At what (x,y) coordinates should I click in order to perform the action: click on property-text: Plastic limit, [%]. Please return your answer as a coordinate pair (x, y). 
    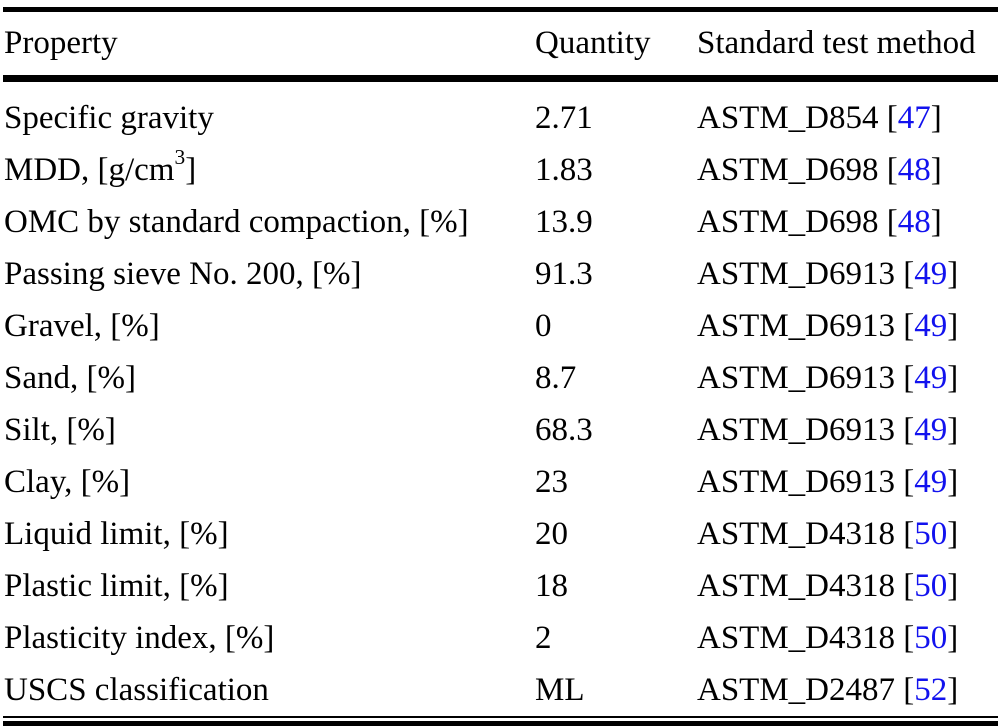
    Looking at the image, I should click on (116, 585).